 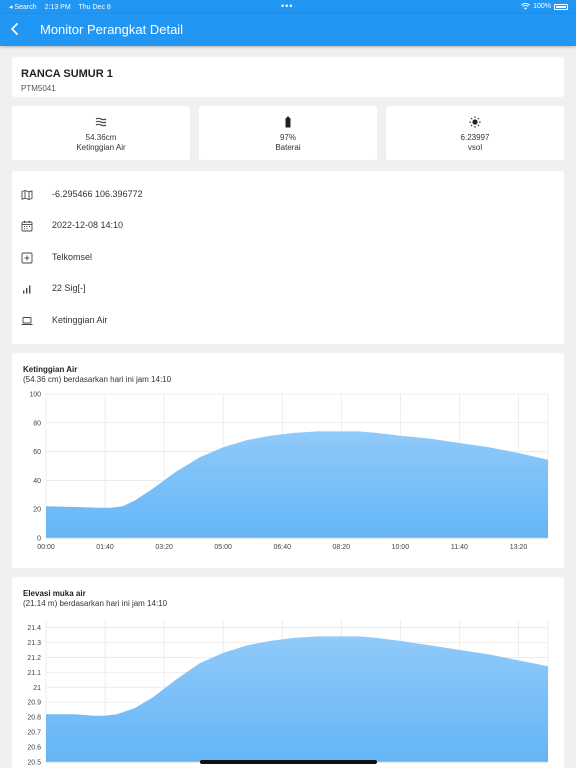 I want to click on x-tick-label: 06:40, so click(x=282, y=547).